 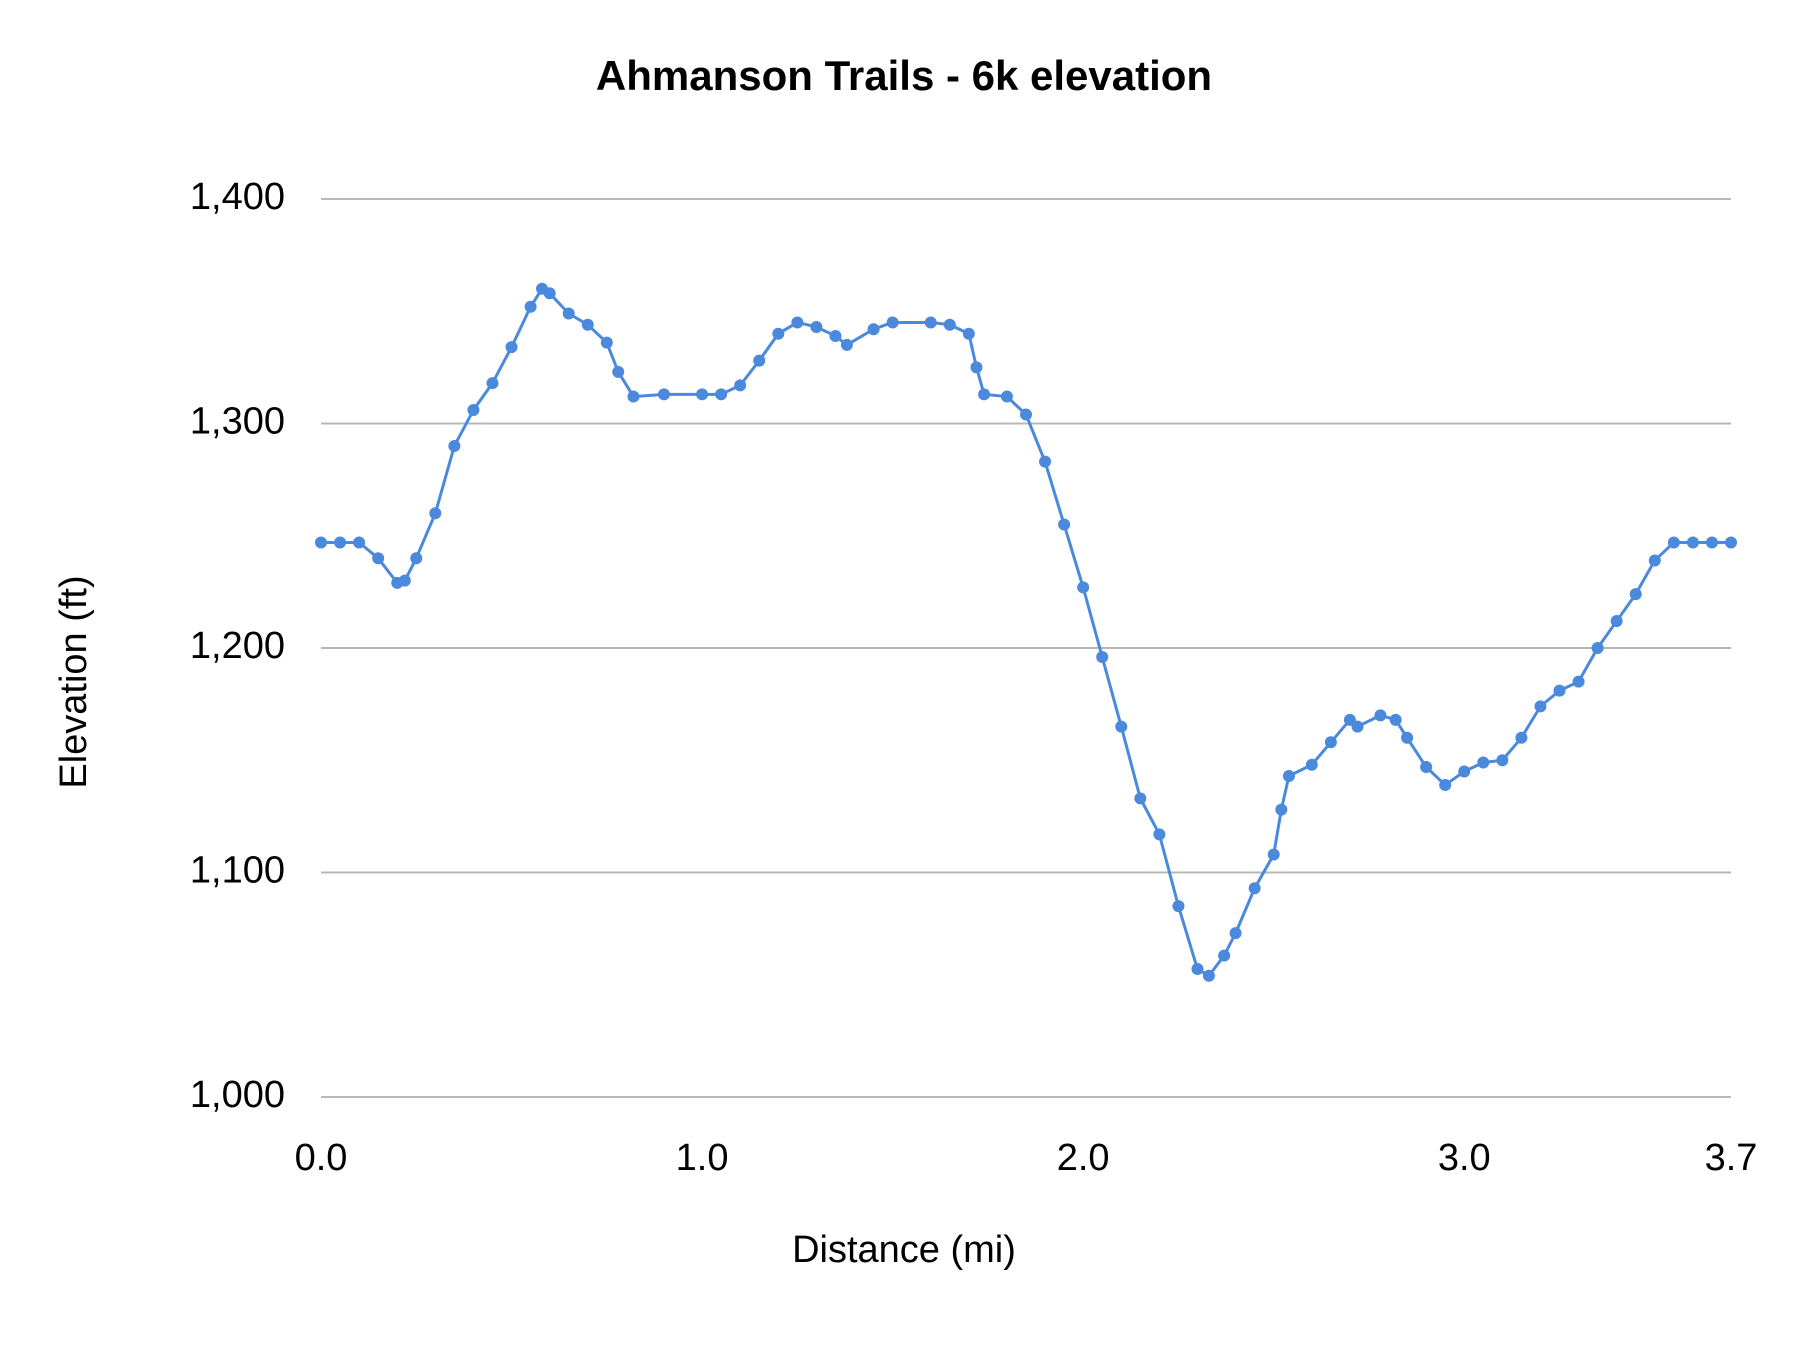 What do you see at coordinates (904, 75) in the screenshot?
I see `chart-title: Ahmanson Trails - 6k elevation` at bounding box center [904, 75].